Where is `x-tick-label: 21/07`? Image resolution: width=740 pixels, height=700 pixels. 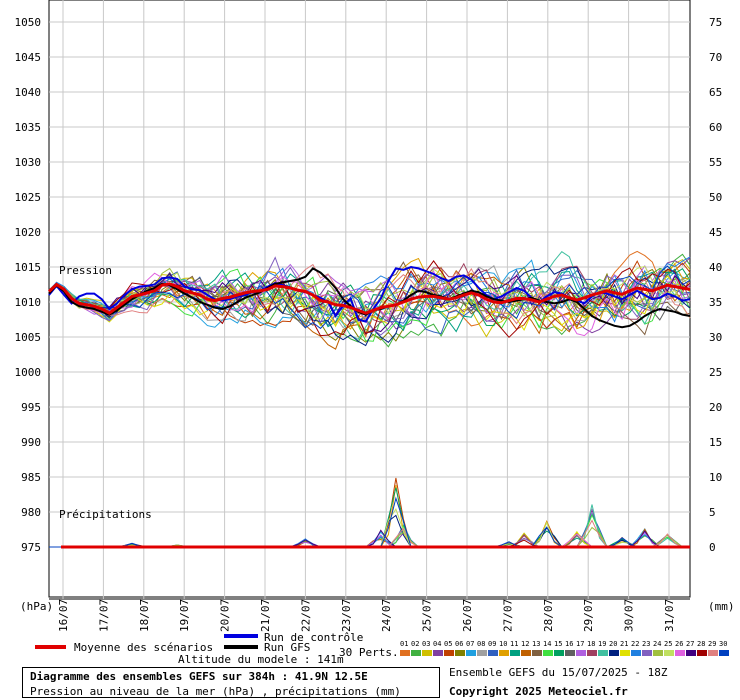 x-tick-label: 21/07 is located at coordinates (265, 615).